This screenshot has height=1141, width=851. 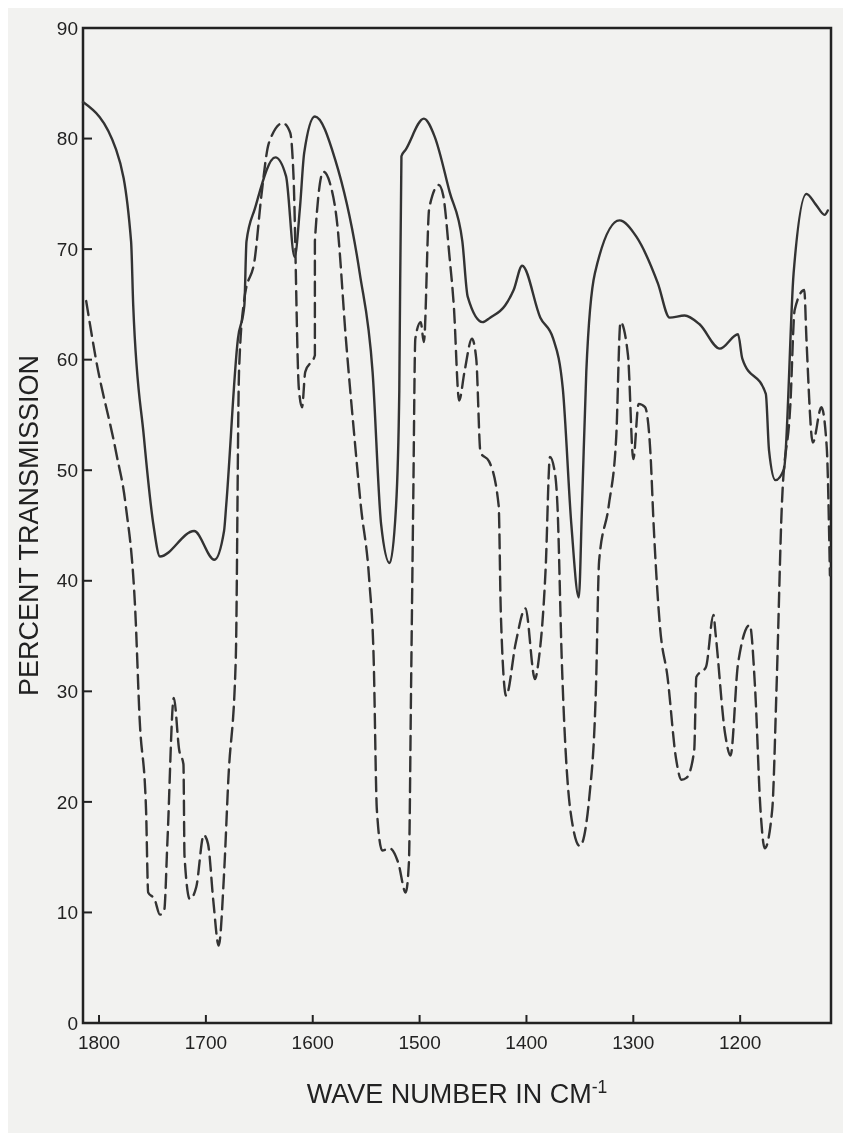 I want to click on y-tick-label: 70, so click(x=67, y=249).